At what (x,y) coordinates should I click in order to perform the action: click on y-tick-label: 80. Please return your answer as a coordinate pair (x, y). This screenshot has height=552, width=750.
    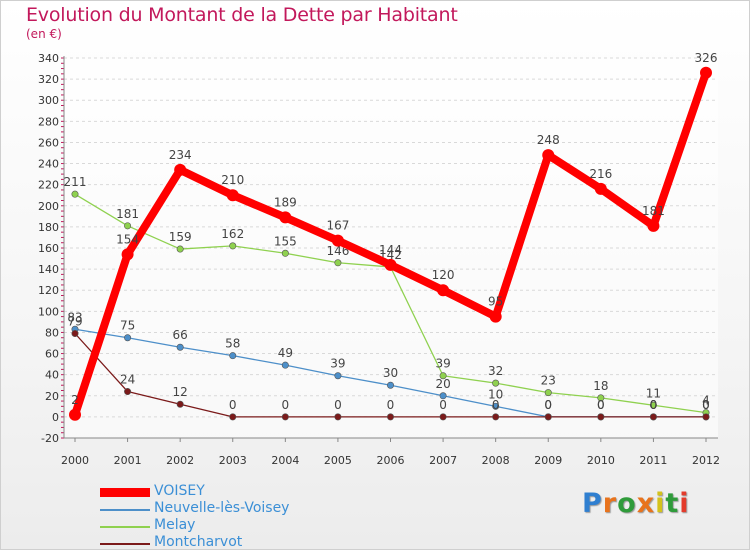
    Looking at the image, I should click on (52, 332).